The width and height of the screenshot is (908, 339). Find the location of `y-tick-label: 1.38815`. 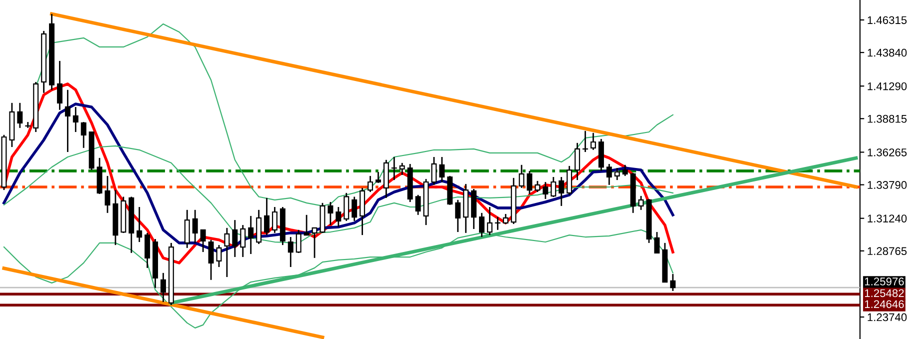

y-tick-label: 1.38815 is located at coordinates (887, 118).